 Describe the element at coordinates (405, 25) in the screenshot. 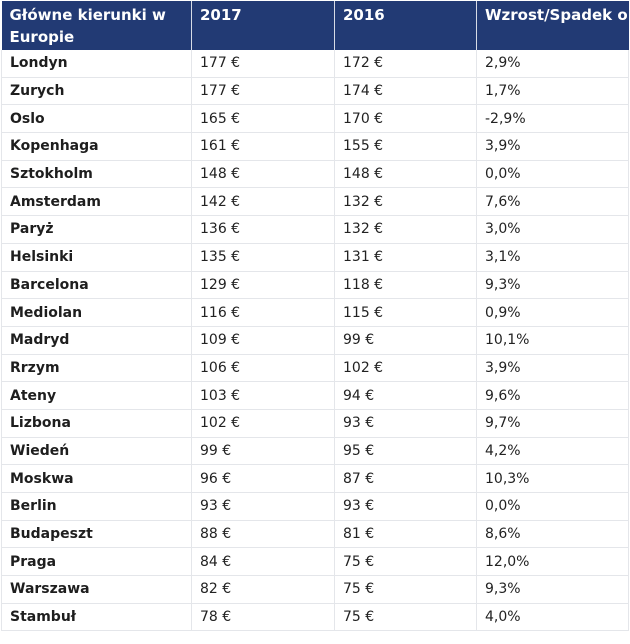

I see `column-header-2016: 2016` at that location.